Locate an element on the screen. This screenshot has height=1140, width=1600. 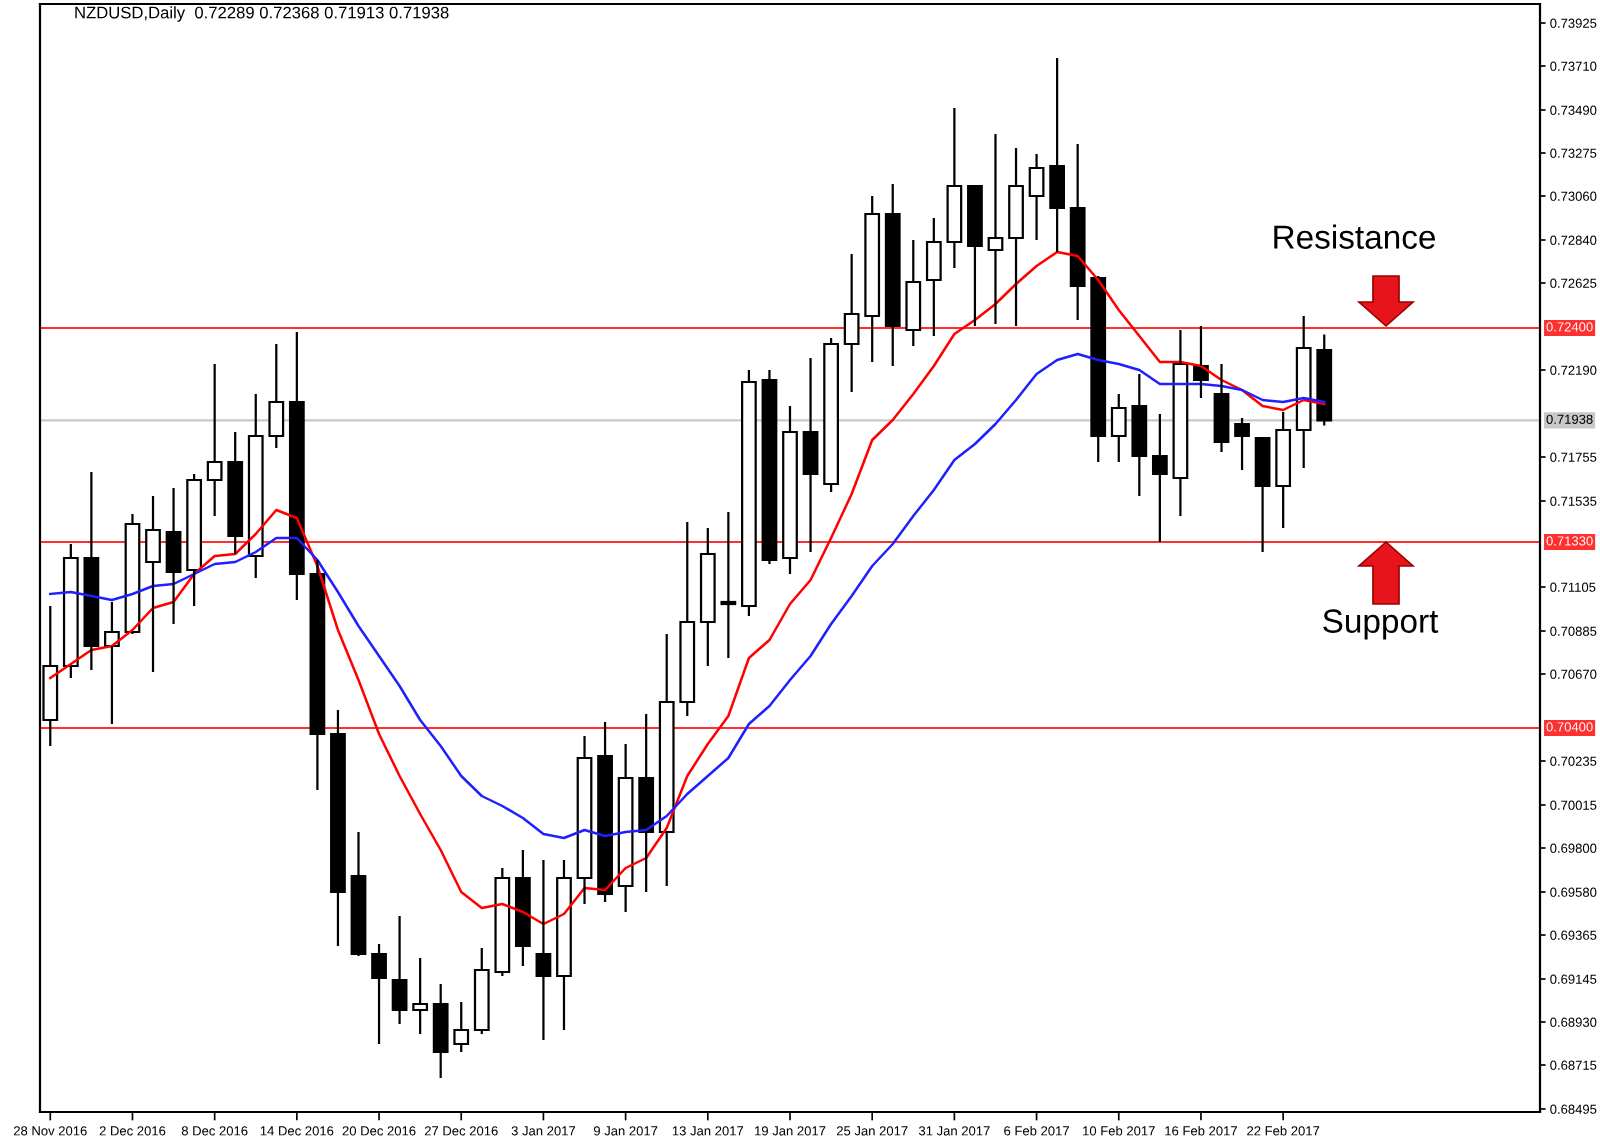
chart-title: NZDUSD,Daily 0.72289 0.72368 0.71913 0.71938 is located at coordinates (262, 14).